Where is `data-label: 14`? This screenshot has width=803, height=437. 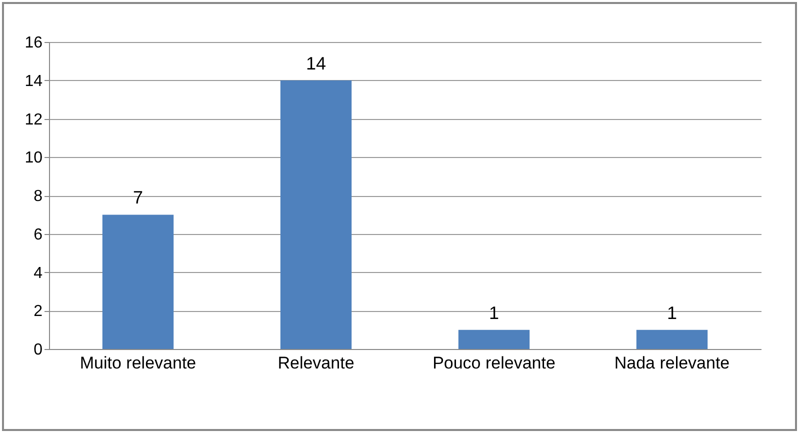
data-label: 14 is located at coordinates (316, 63).